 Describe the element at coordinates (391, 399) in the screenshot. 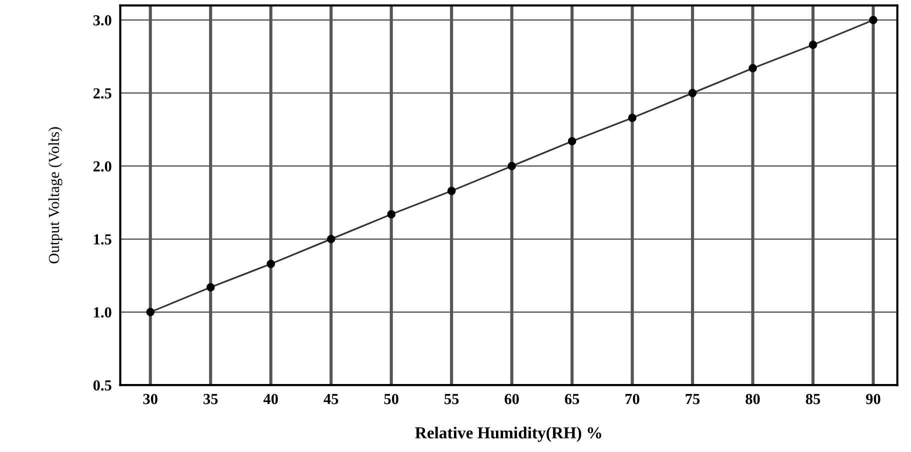

I see `x-tick-label: 50` at that location.